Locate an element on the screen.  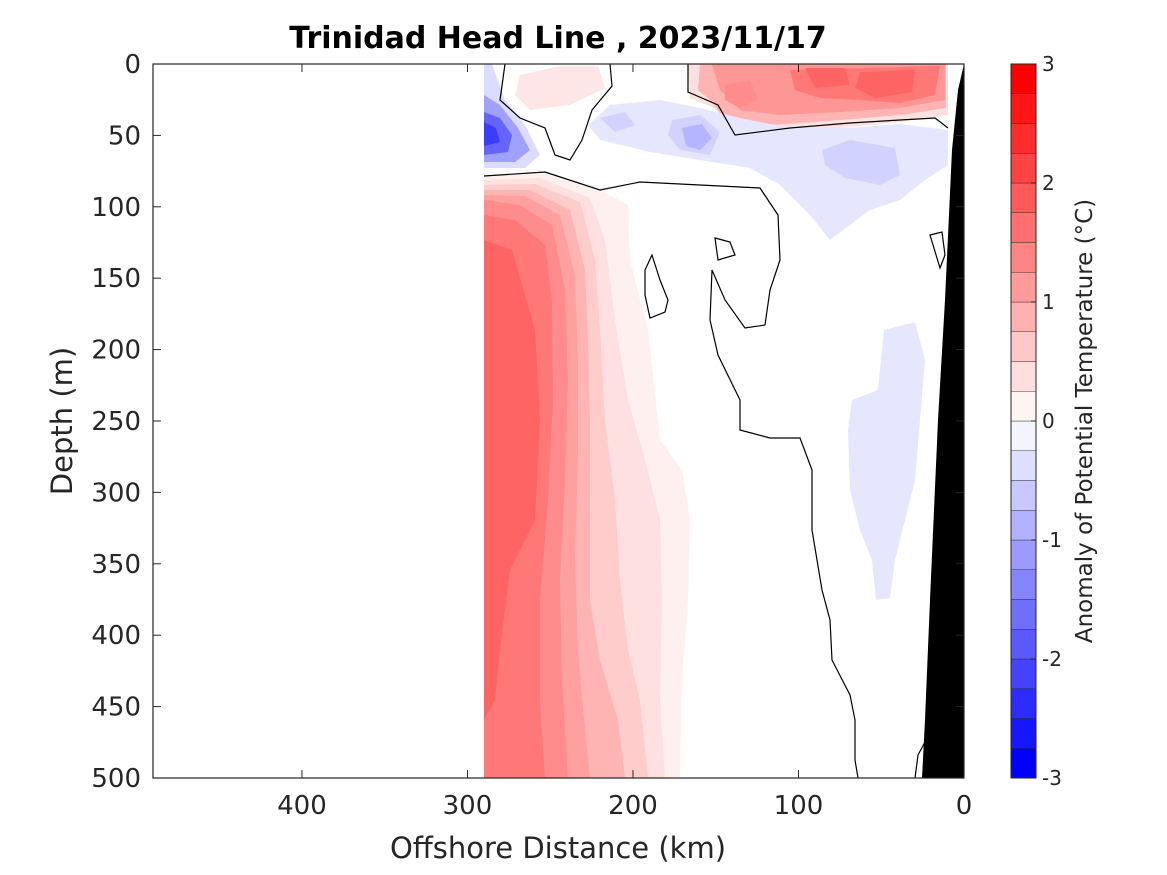
y-tick-label: 0 is located at coordinates (132, 65).